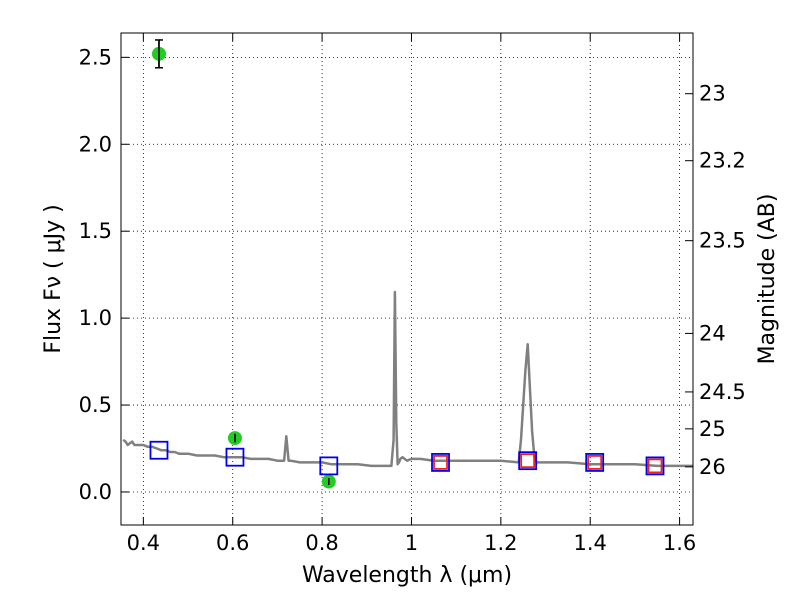 This screenshot has width=800, height=600. I want to click on y-tick-label: 0.0, so click(95, 492).